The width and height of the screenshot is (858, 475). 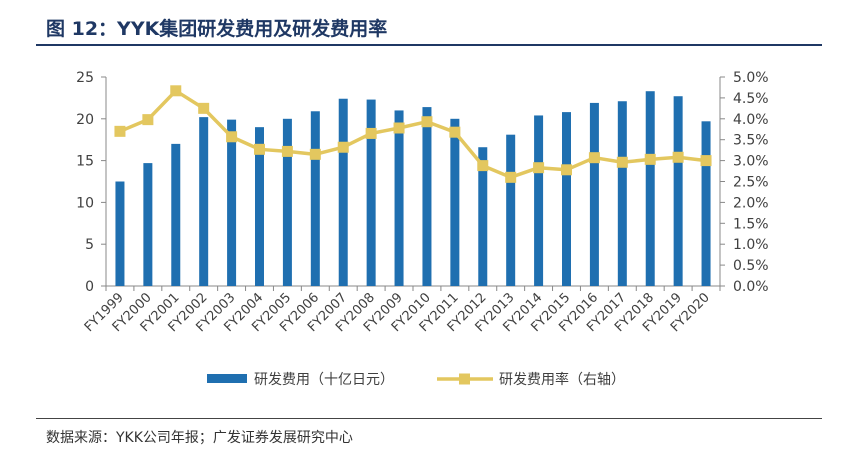 I want to click on y-left-tick-label: 0, so click(x=89, y=287).